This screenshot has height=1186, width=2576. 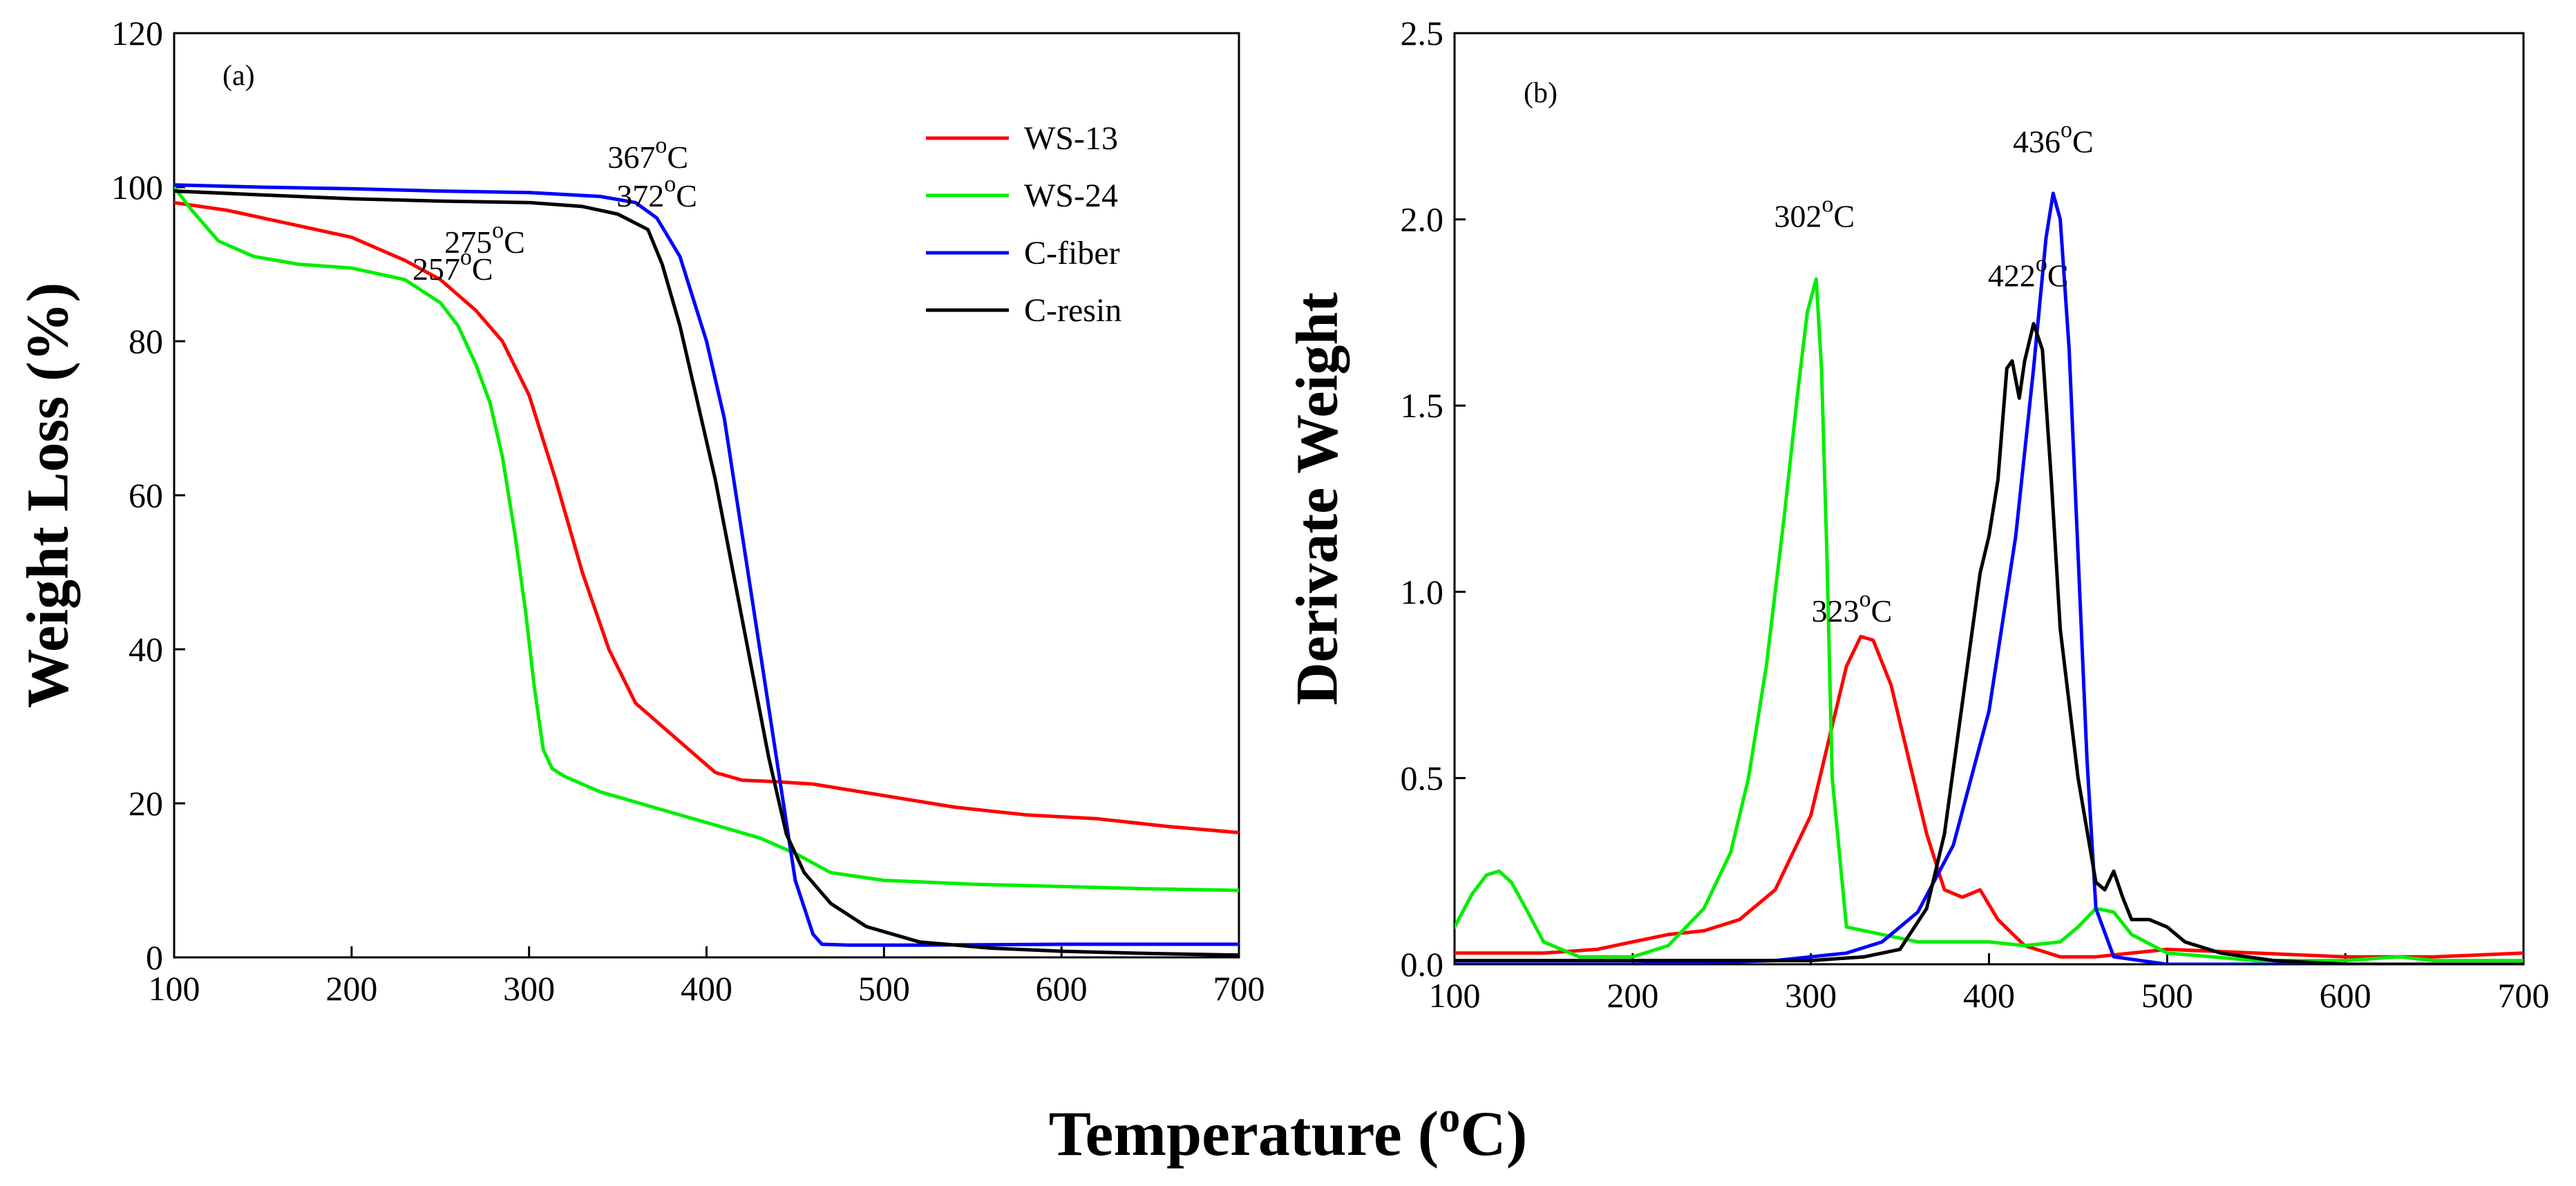 I want to click on panel-a-x-tick-label: 200, so click(x=351, y=988).